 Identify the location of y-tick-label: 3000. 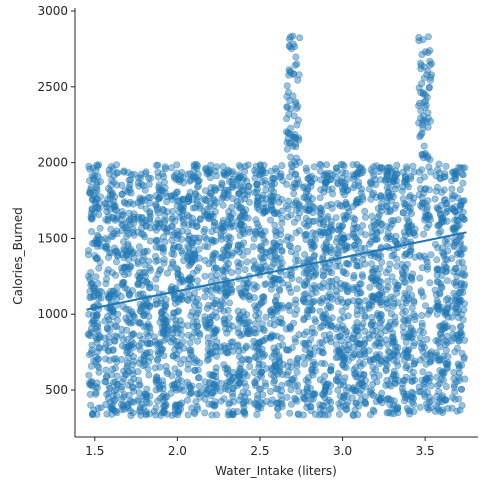
(52, 11).